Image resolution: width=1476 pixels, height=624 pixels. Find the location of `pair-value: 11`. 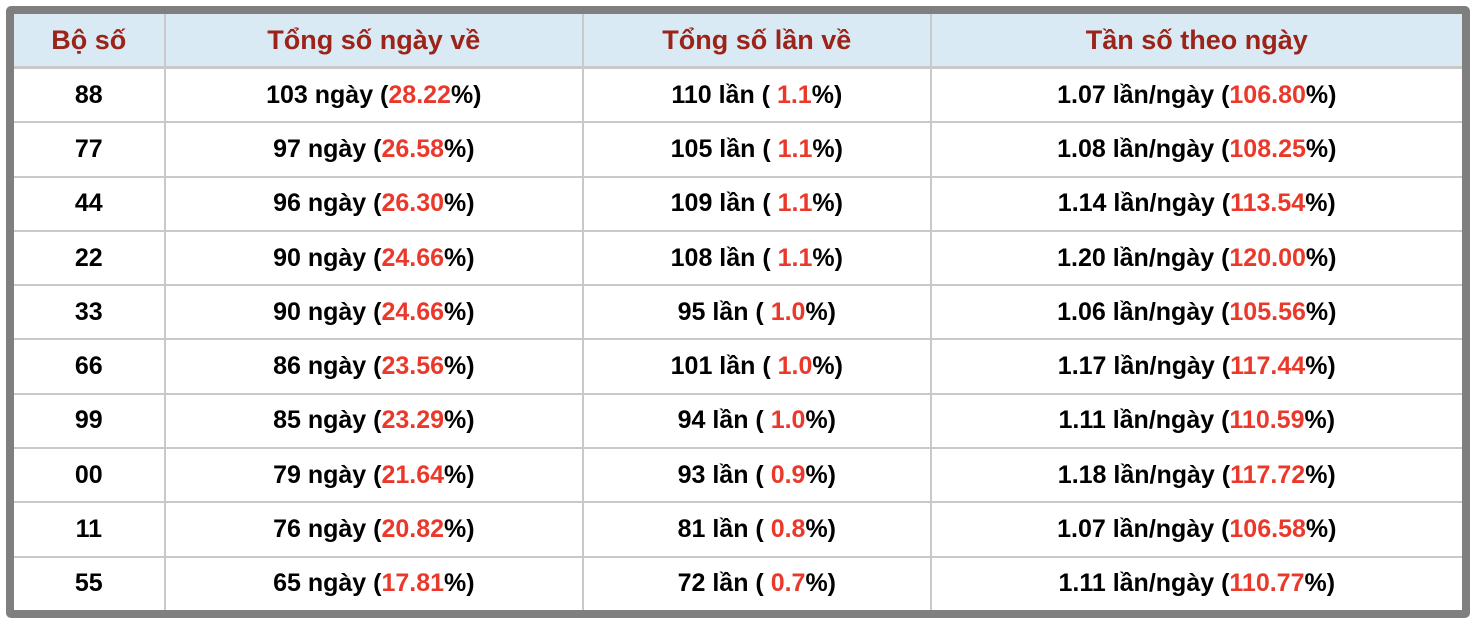

pair-value: 11 is located at coordinates (88, 529).